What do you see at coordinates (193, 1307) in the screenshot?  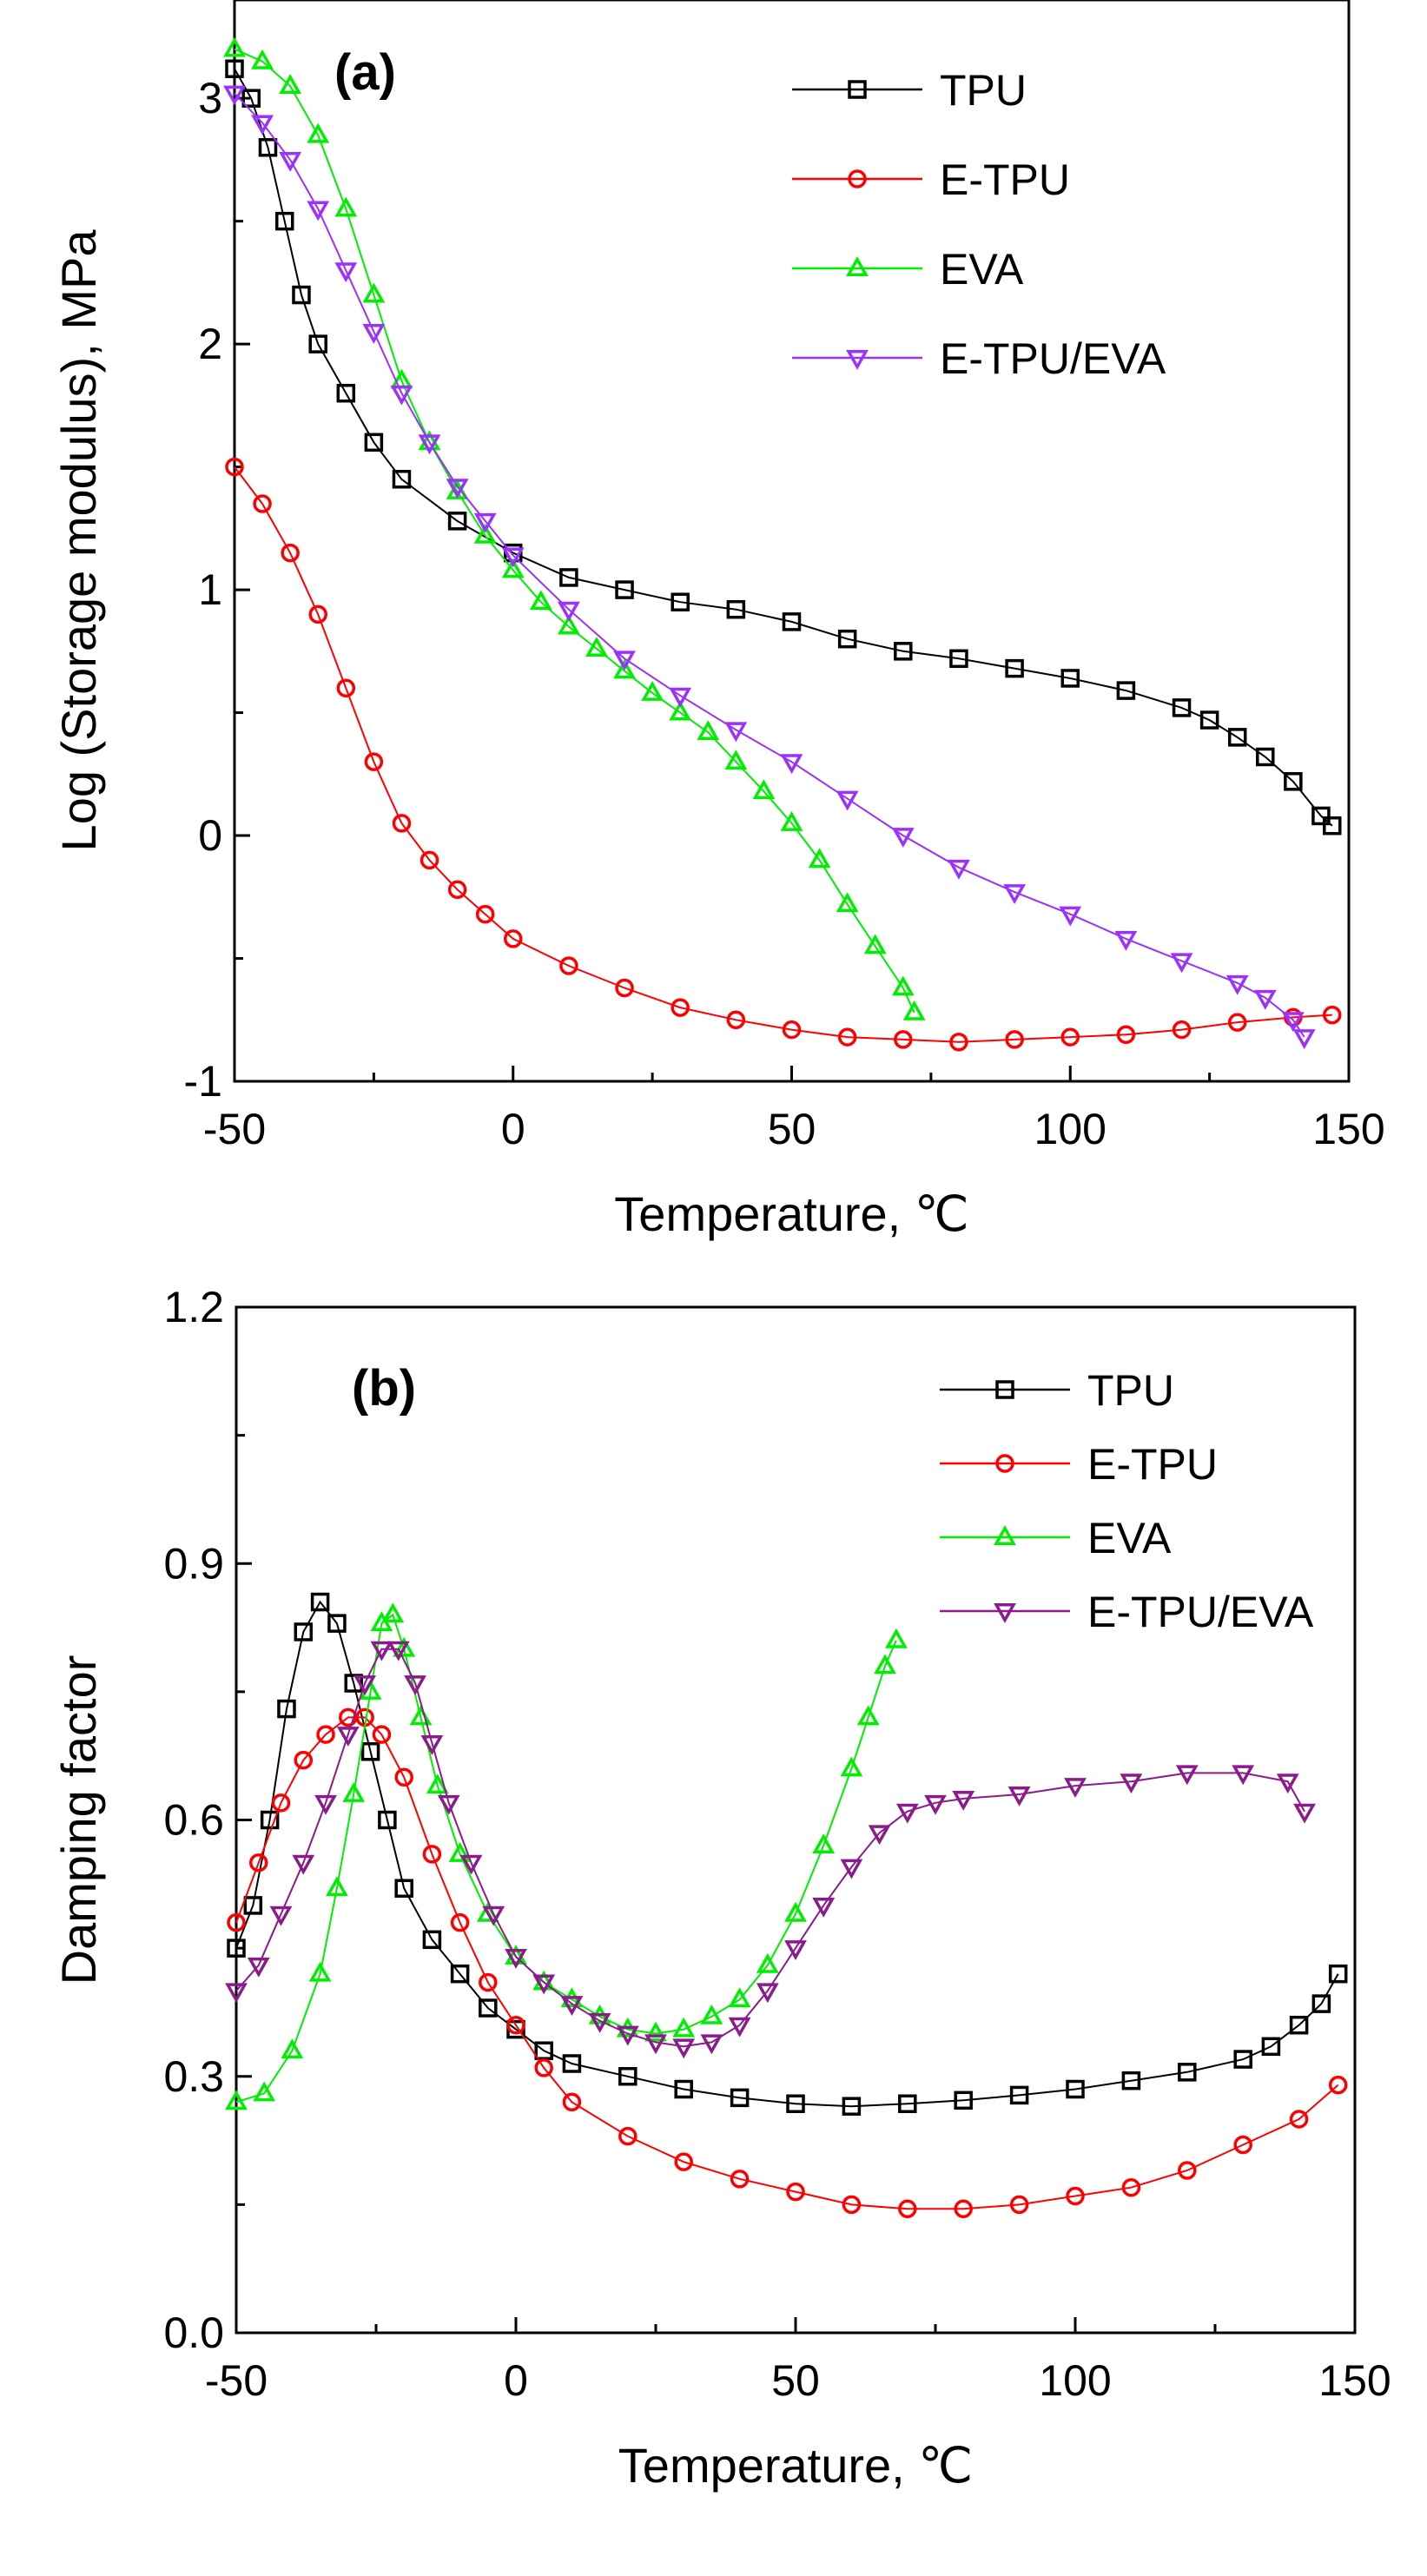 I see `y-tick-label: 1.2` at bounding box center [193, 1307].